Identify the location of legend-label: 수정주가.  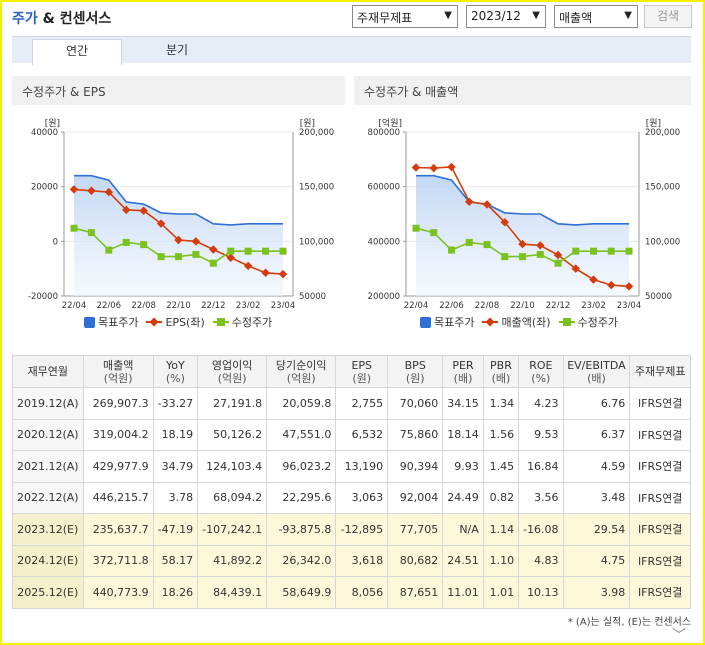
(598, 322).